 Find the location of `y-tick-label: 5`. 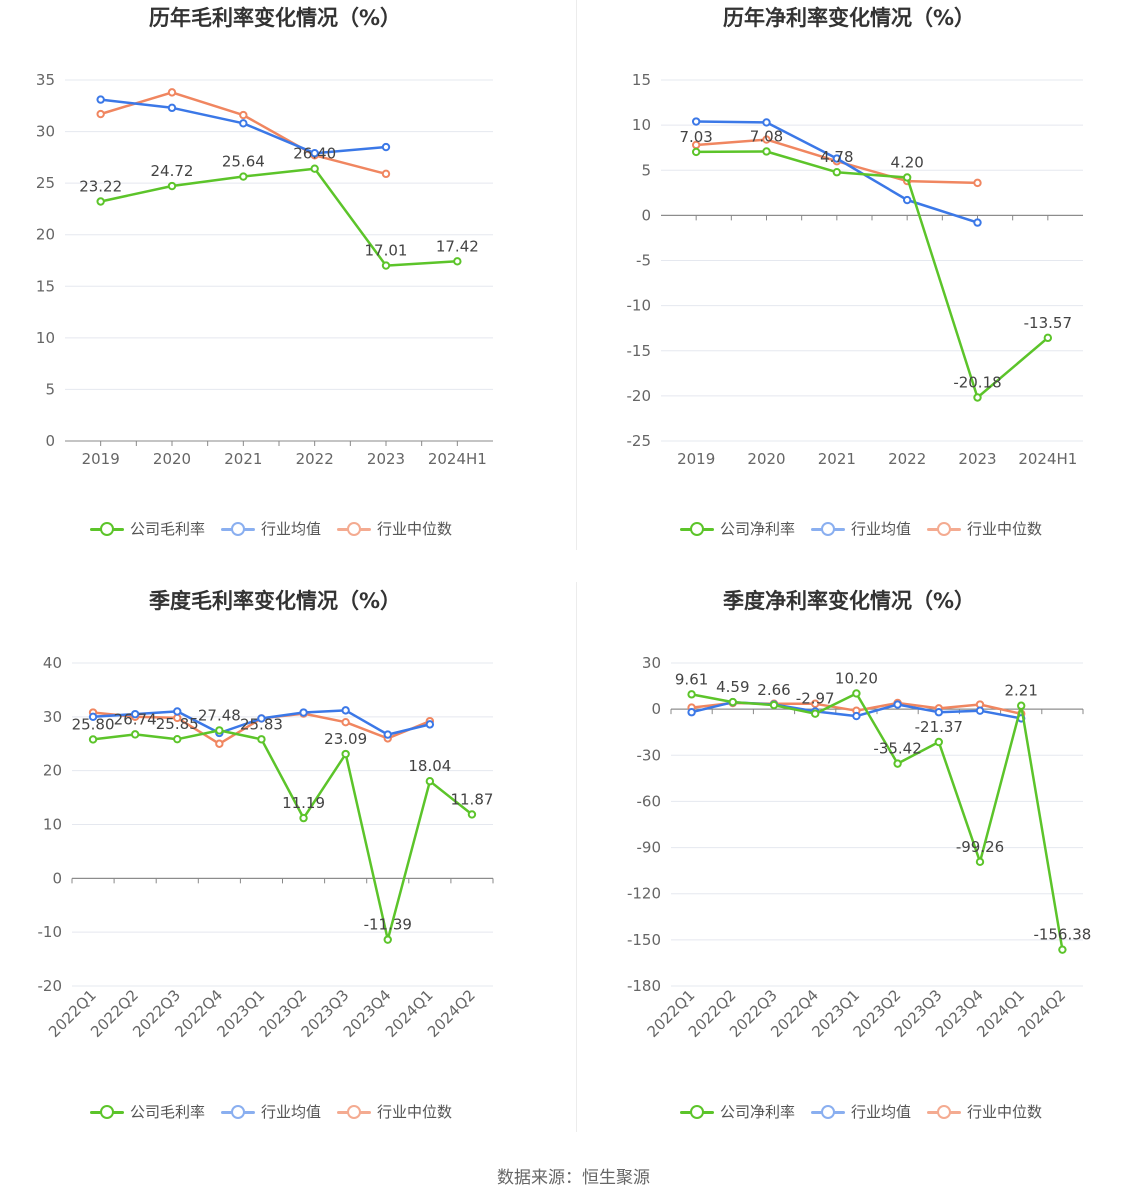

y-tick-label: 5 is located at coordinates (50, 389).